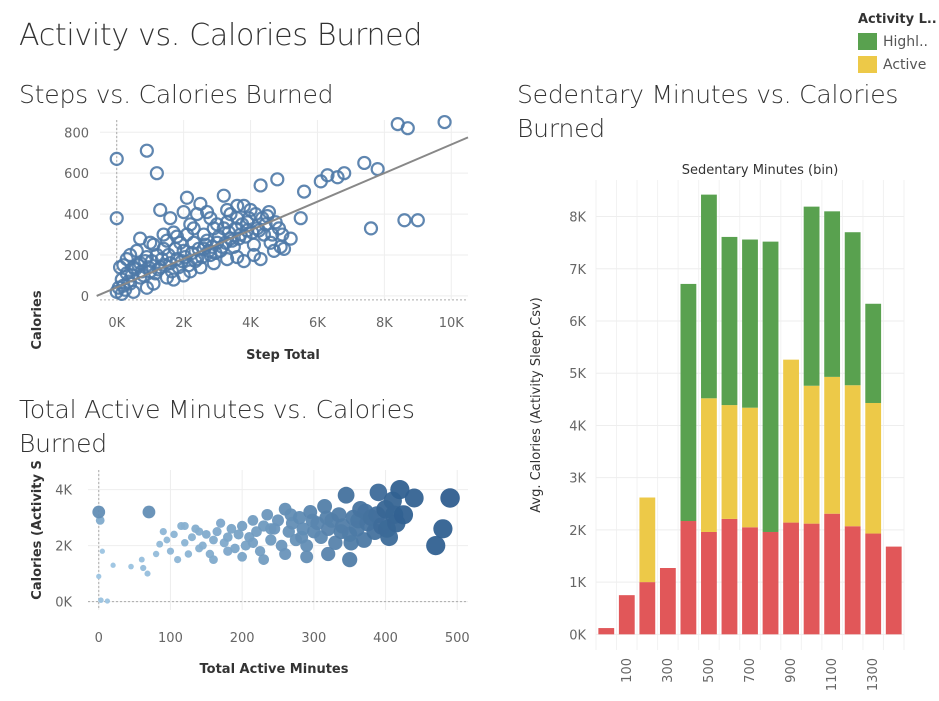 This screenshot has height=701, width=939. Describe the element at coordinates (282, 216) in the screenshot. I see `steps-trend-line` at that location.